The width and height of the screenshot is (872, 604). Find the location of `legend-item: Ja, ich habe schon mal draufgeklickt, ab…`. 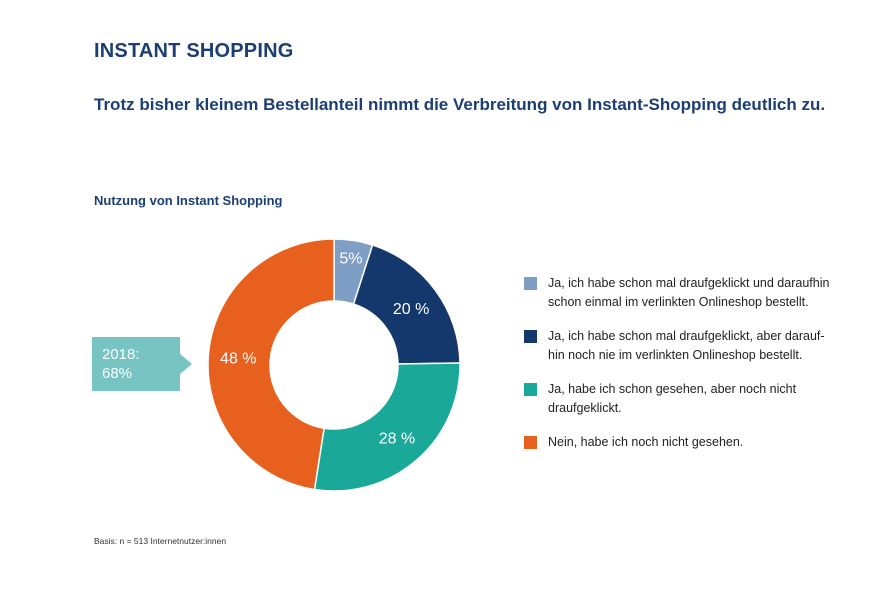

legend-item: Ja, ich habe schon mal draufgeklickt, ab… is located at coordinates (694, 346).